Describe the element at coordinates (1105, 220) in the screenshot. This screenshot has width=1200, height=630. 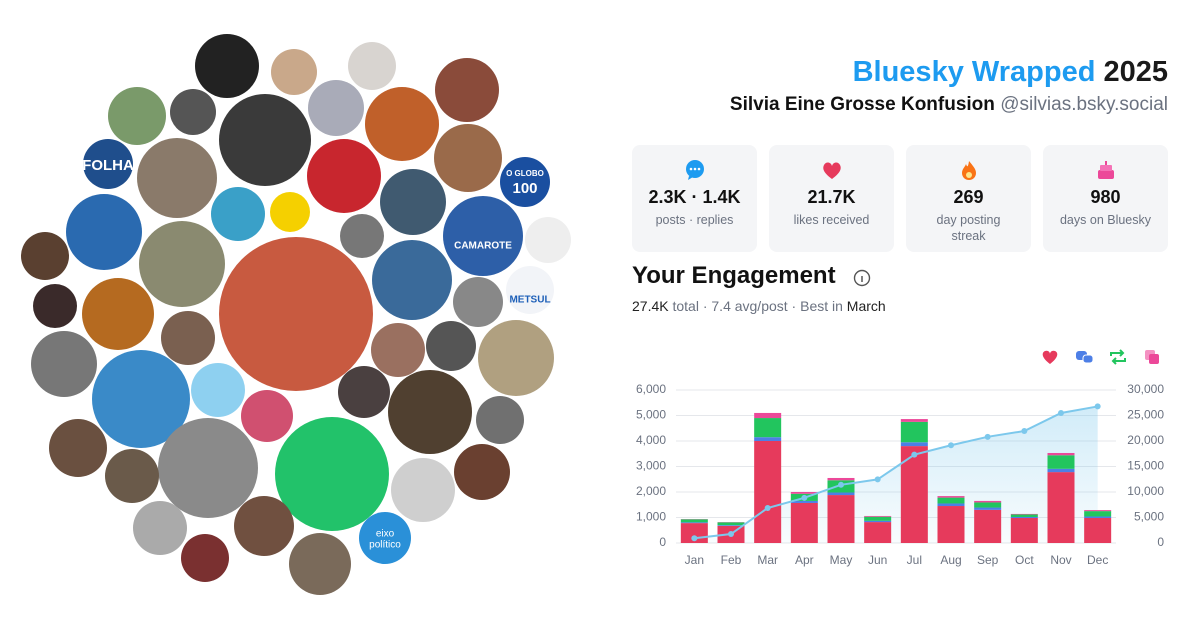
I see `stat-label: days on Bluesky` at that location.